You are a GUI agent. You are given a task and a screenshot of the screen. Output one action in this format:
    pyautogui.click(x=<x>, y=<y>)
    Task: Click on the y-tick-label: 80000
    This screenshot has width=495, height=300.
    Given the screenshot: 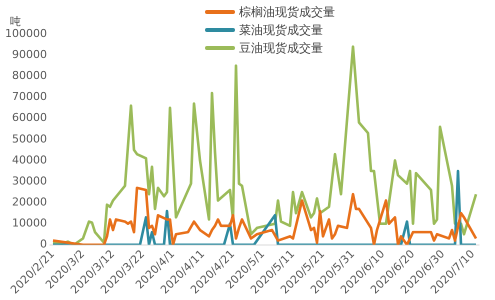 What is the action you would take?
    pyautogui.click(x=29, y=75)
    